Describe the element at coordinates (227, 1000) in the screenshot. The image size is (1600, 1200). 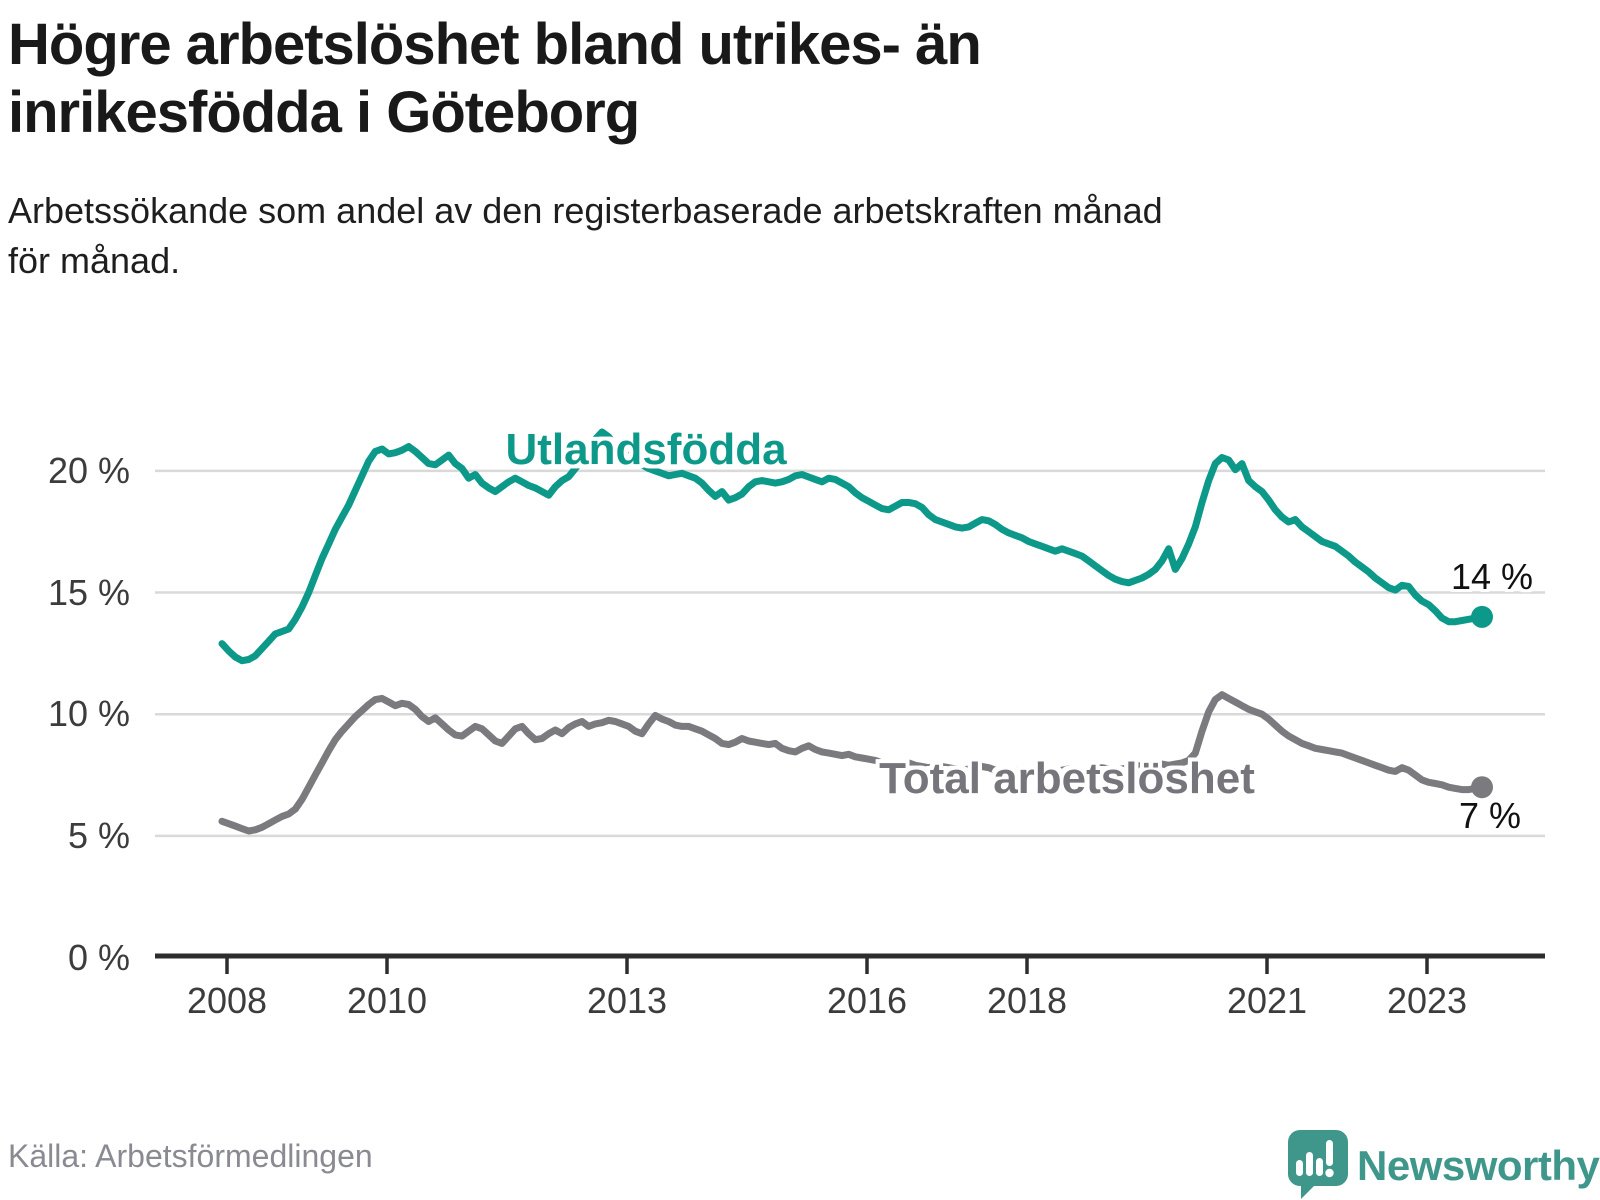
I see `x-tick-label: 2008` at that location.